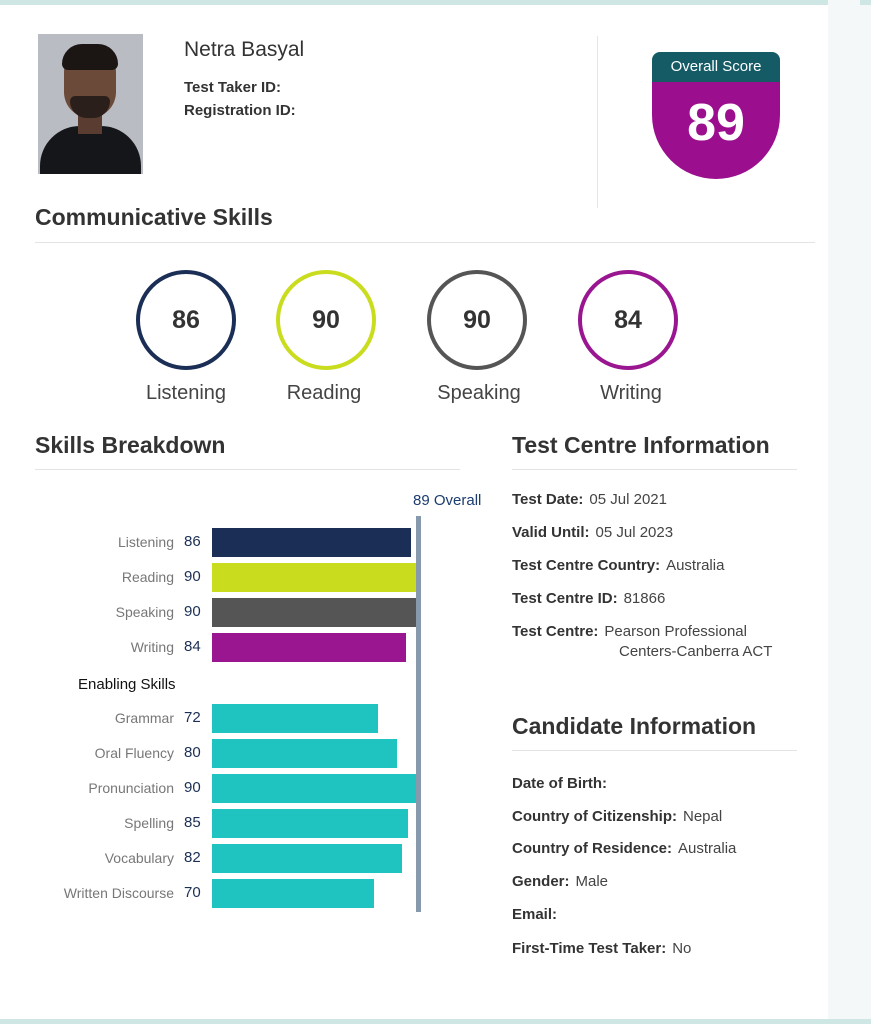  I want to click on bar-value-writing: 84, so click(192, 646).